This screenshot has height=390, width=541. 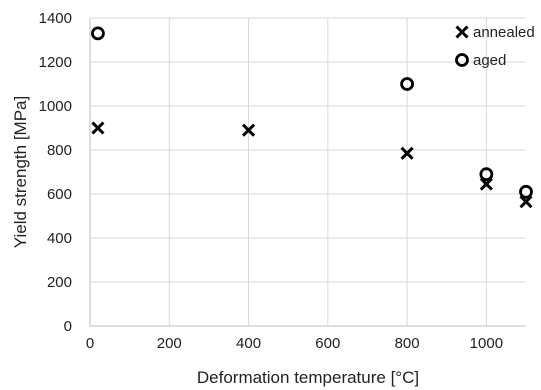 What do you see at coordinates (59, 238) in the screenshot?
I see `y-tick-label: 400` at bounding box center [59, 238].